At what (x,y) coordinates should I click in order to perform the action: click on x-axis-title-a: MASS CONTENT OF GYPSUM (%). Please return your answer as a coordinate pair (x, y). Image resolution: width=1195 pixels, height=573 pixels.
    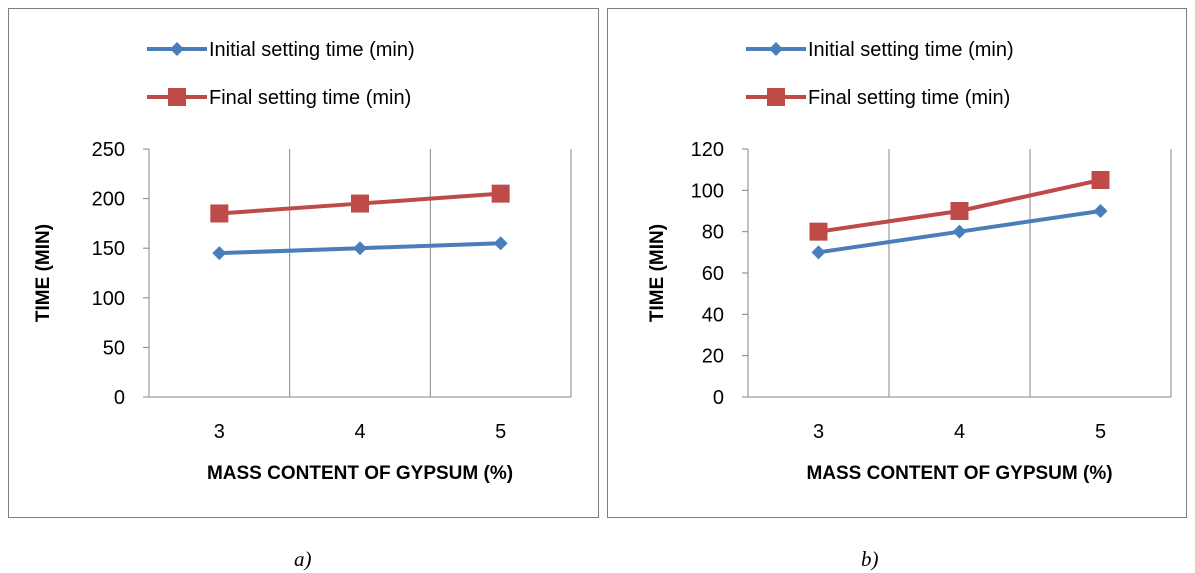
    Looking at the image, I should click on (360, 473).